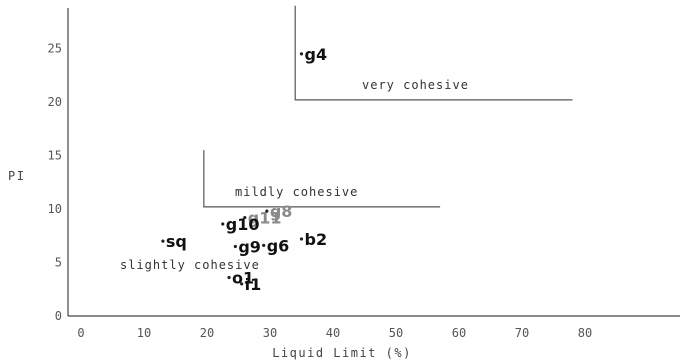 The height and width of the screenshot is (363, 680). I want to click on y-tick-label: 20, so click(55, 102).